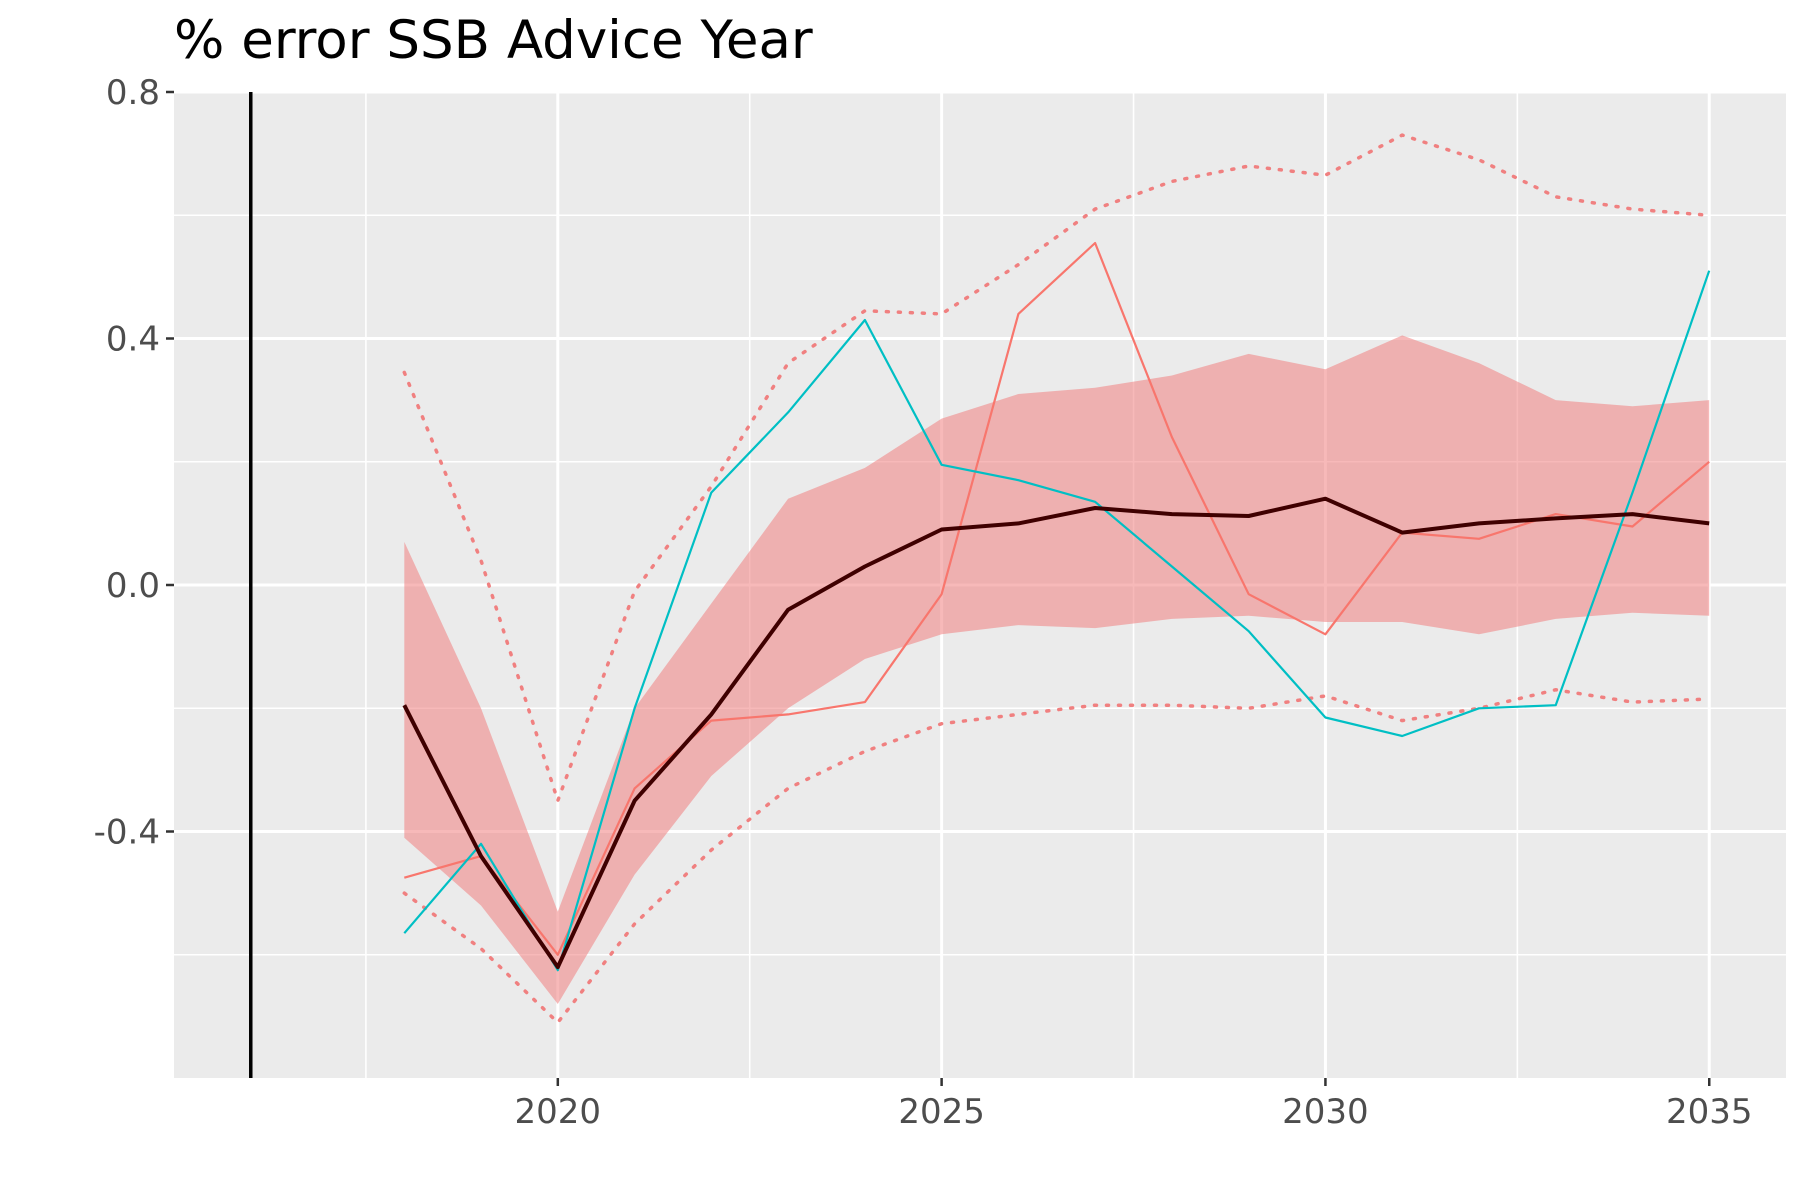 The image size is (1800, 1200). Describe the element at coordinates (1325, 1112) in the screenshot. I see `x-tick-label: 2030` at that location.